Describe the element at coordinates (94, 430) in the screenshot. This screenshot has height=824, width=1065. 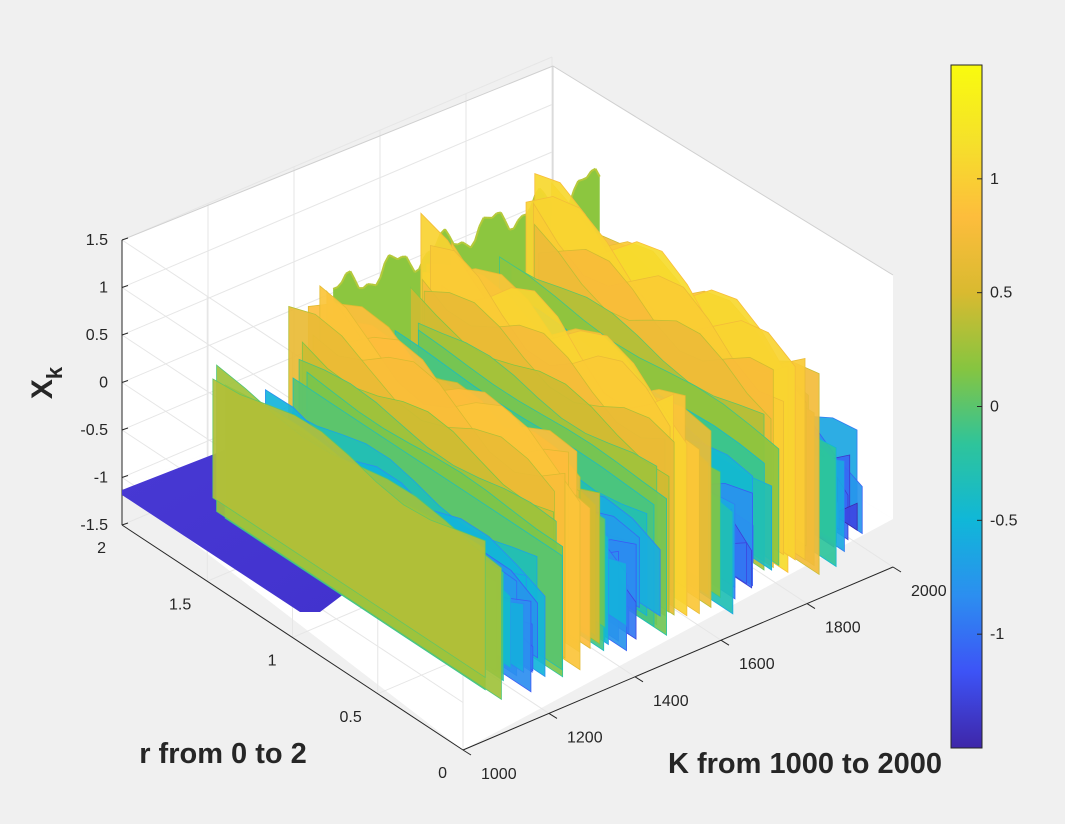
I see `z-tick-label: -0.5` at that location.